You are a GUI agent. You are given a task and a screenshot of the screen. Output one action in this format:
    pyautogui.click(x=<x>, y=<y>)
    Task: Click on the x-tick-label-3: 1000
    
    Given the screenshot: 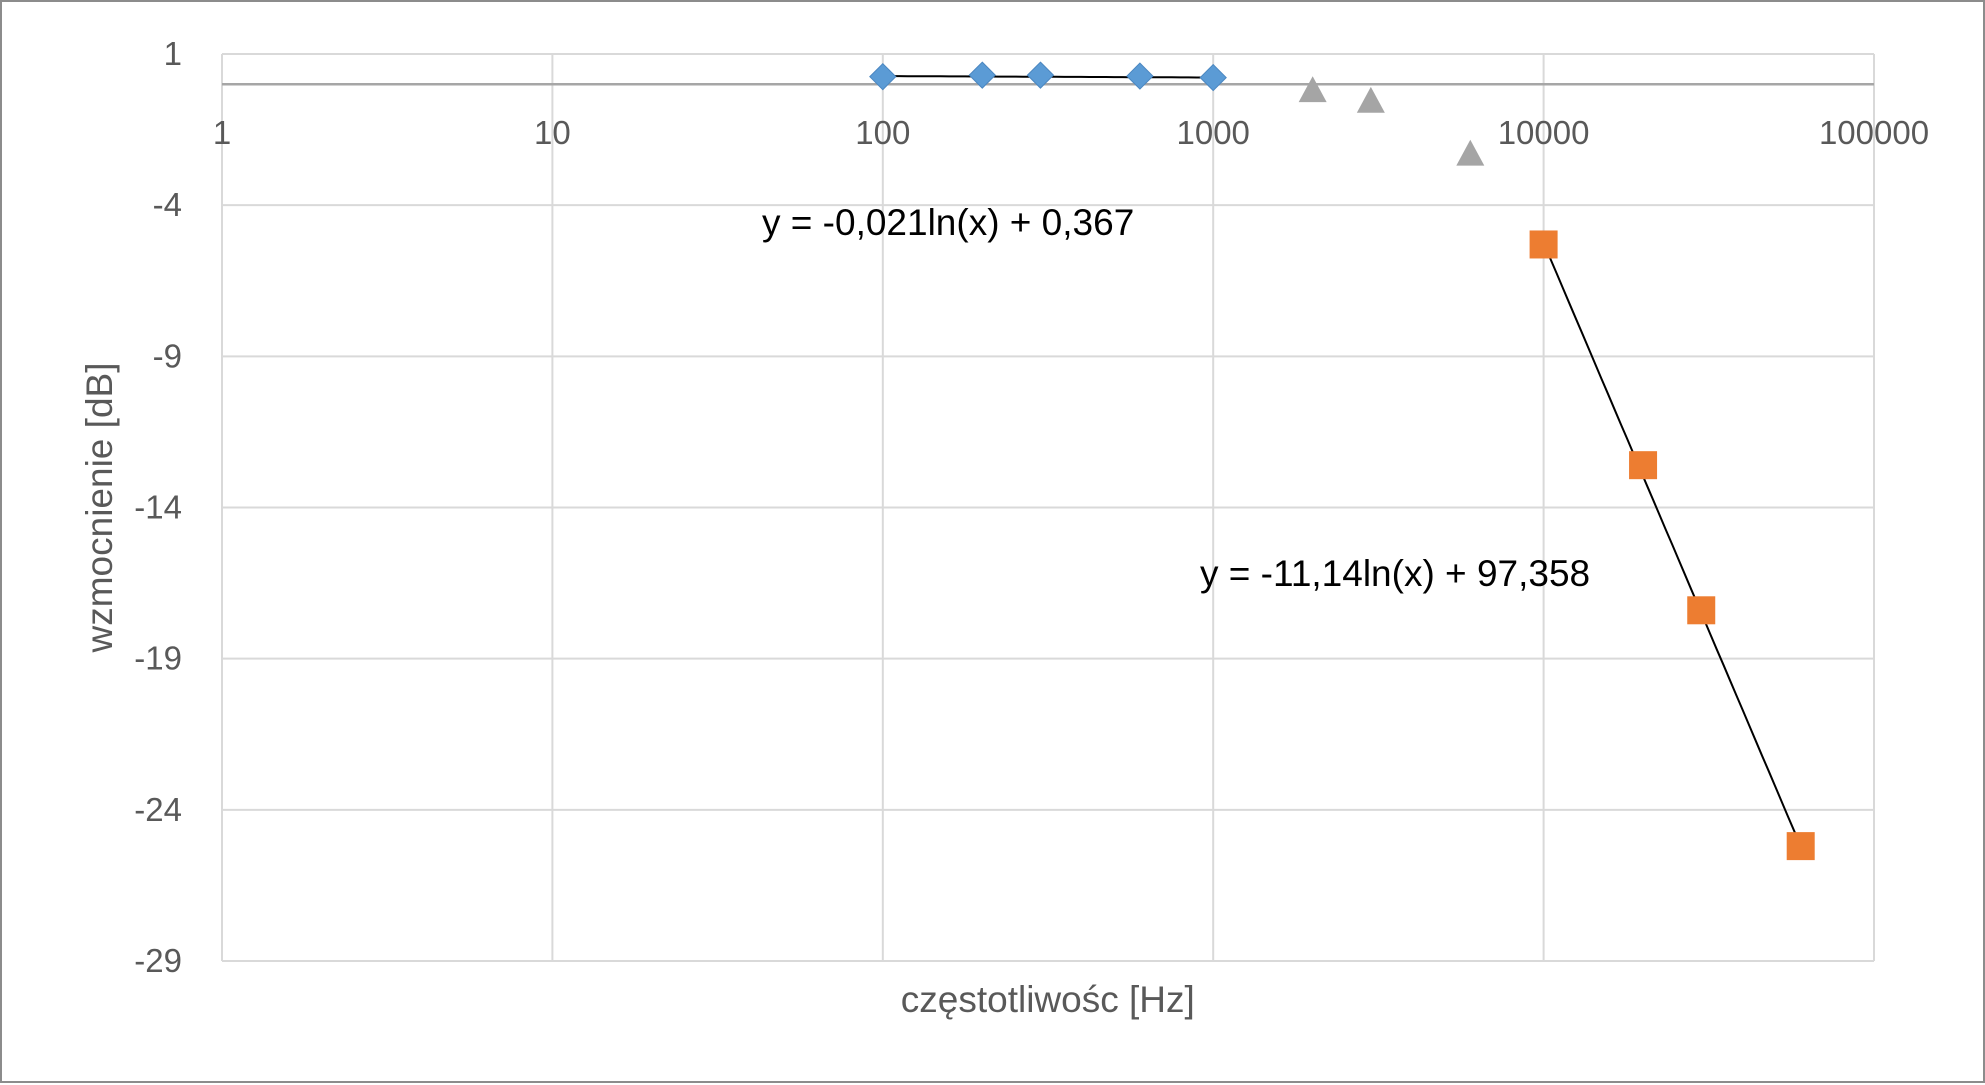 What is the action you would take?
    pyautogui.click(x=1212, y=132)
    